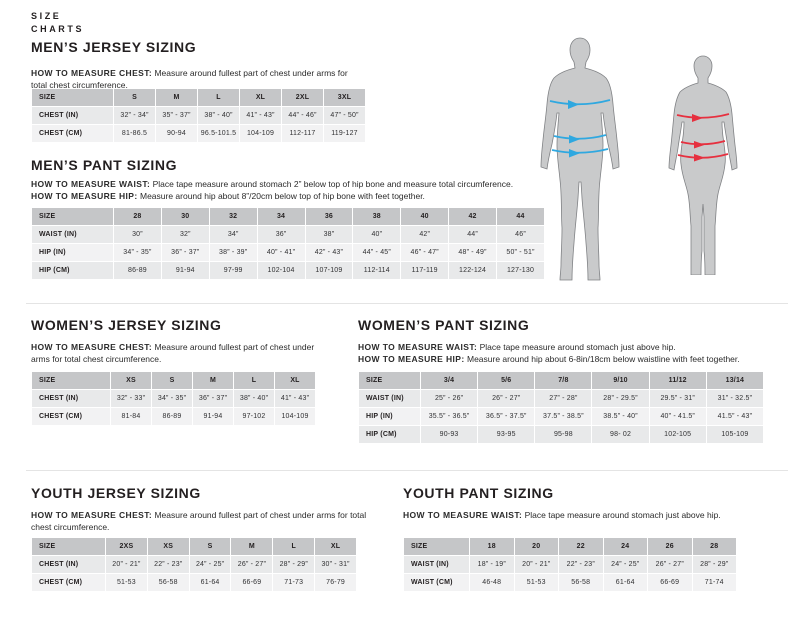 The image size is (800, 618). I want to click on cell-value: 38” - 40”, so click(254, 398).